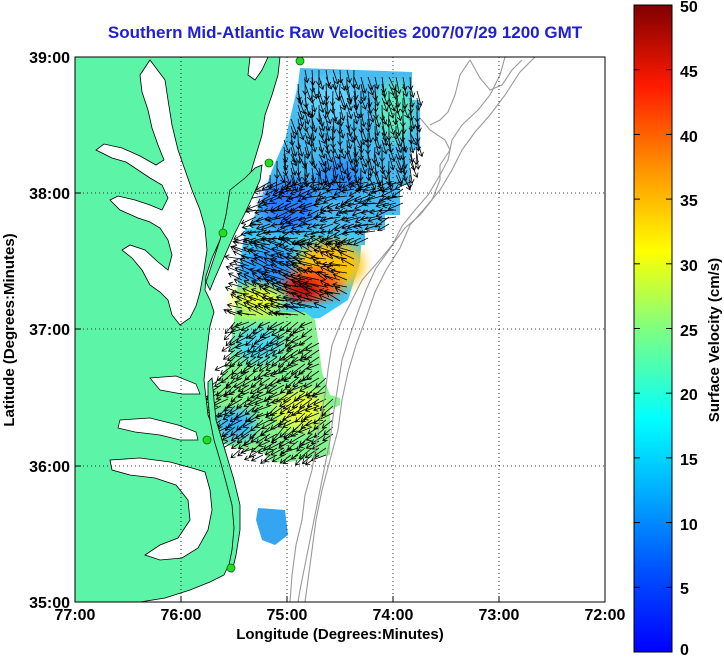 This screenshot has height=659, width=724. What do you see at coordinates (302, 290) in the screenshot?
I see `fast-jet-core` at bounding box center [302, 290].